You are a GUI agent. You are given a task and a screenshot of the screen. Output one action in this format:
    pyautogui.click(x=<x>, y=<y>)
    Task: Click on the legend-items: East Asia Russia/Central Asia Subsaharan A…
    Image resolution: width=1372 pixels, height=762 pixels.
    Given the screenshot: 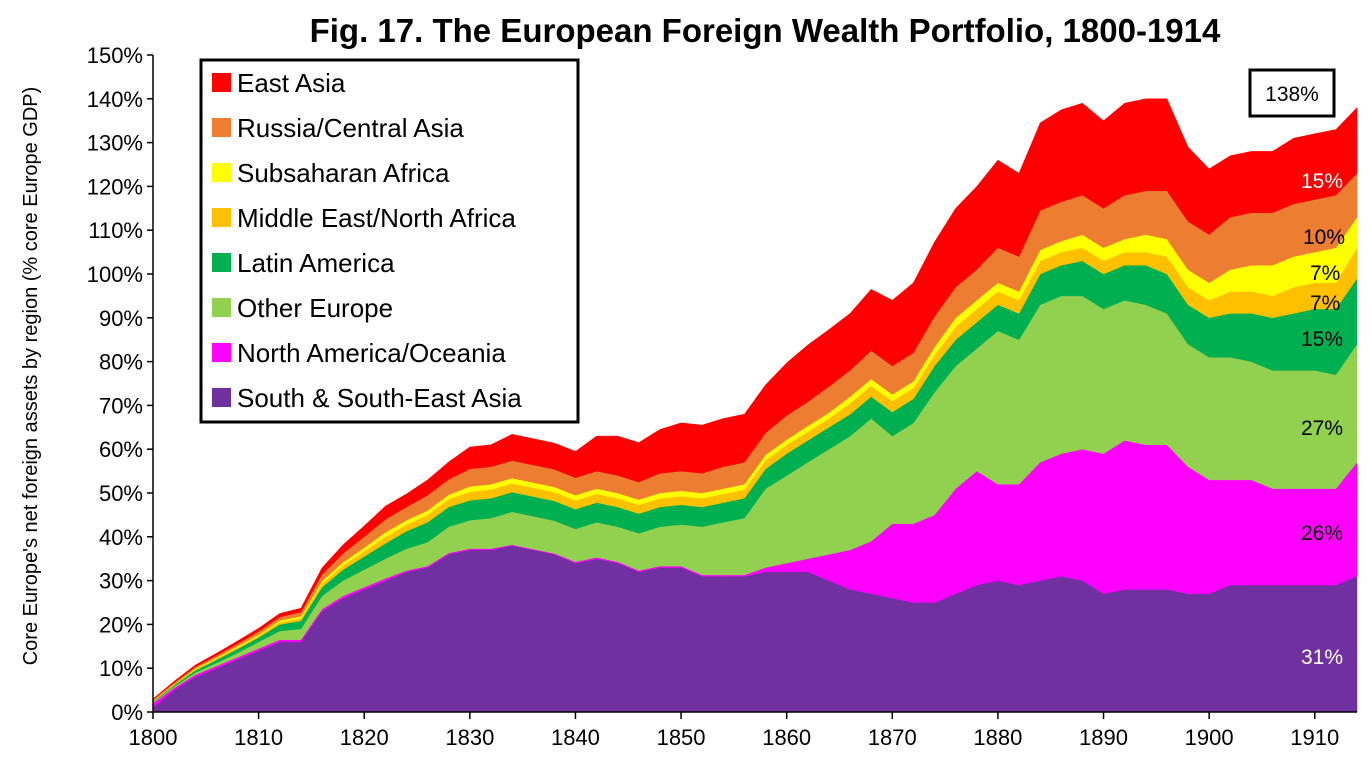 What is the action you would take?
    pyautogui.click(x=367, y=240)
    